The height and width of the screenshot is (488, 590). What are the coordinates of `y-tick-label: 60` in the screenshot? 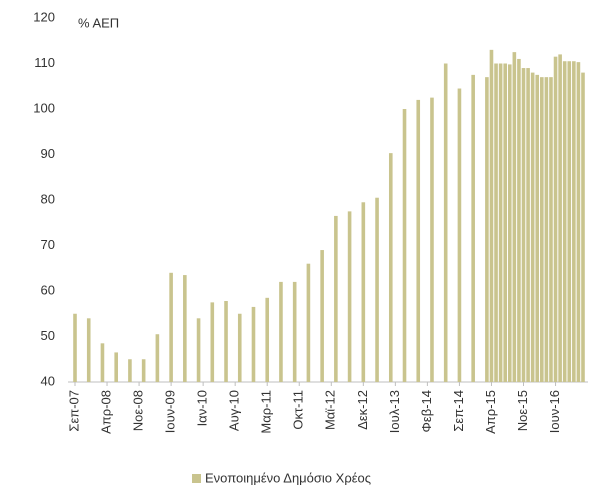 It's located at (48, 289).